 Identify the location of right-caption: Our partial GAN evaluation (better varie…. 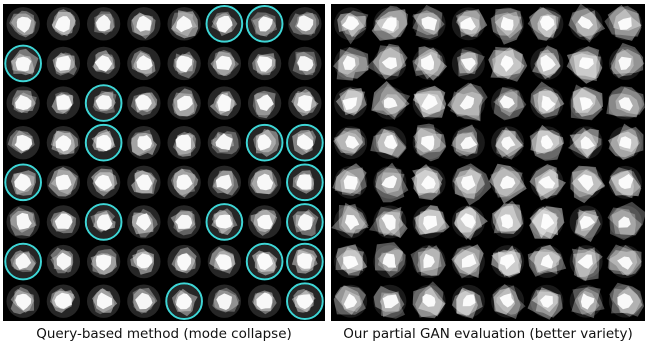
(488, 334).